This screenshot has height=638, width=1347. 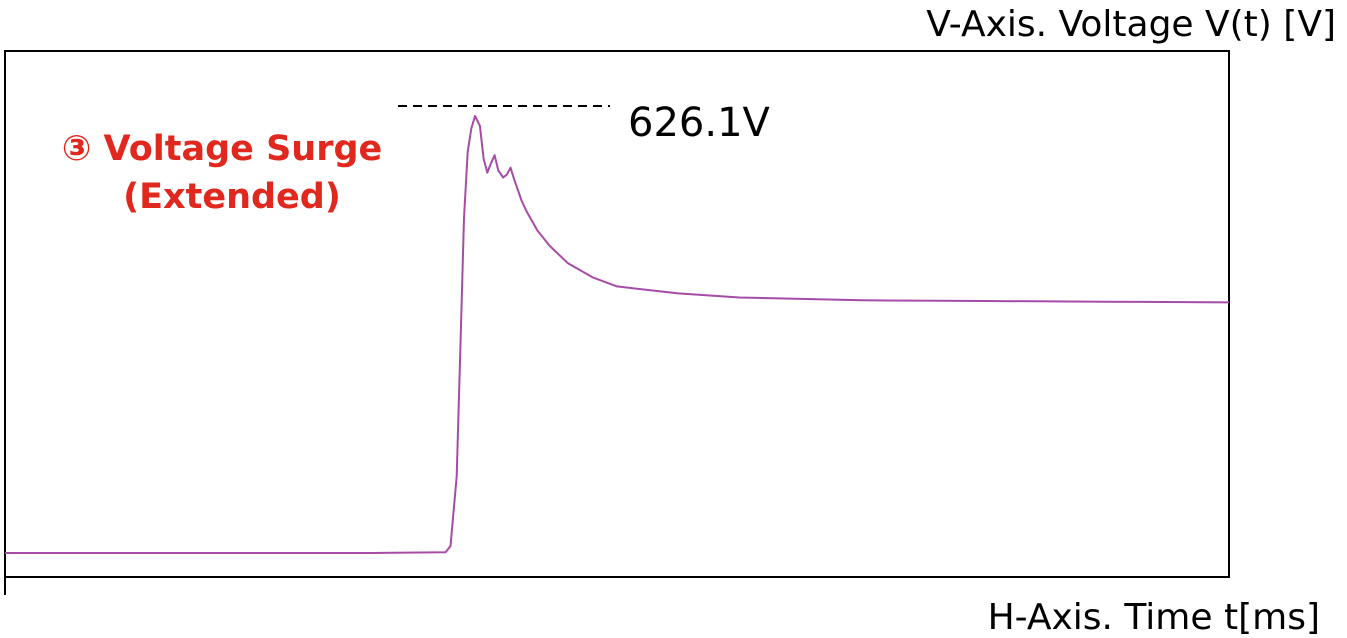 What do you see at coordinates (232, 197) in the screenshot?
I see `surge-label-line2: (Extended)` at bounding box center [232, 197].